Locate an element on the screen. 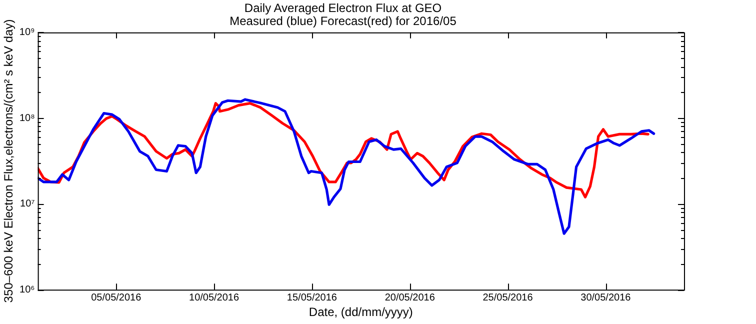  x-tick-label: 05/05/2016 is located at coordinates (116, 298).